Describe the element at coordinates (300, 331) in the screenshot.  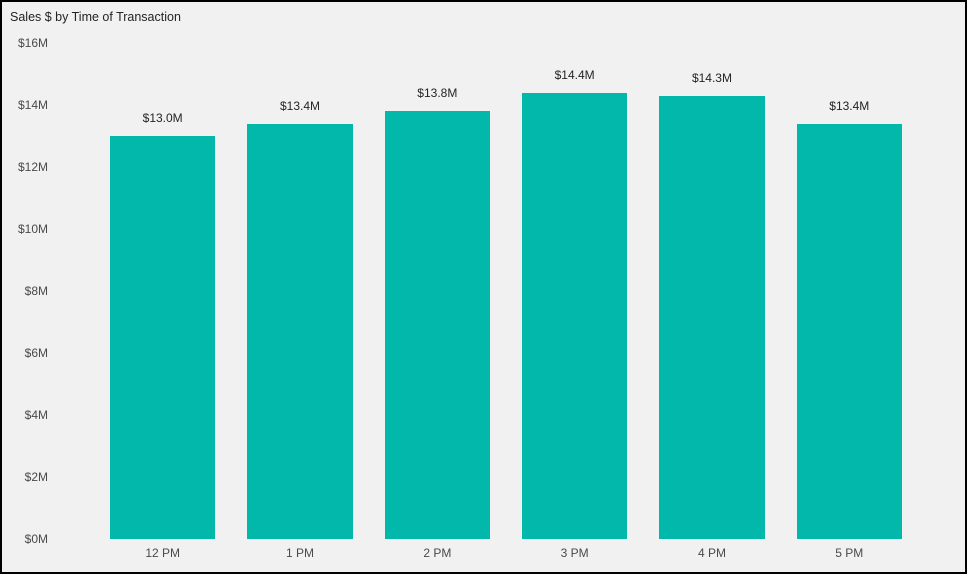
I see `bar-1-pm` at that location.